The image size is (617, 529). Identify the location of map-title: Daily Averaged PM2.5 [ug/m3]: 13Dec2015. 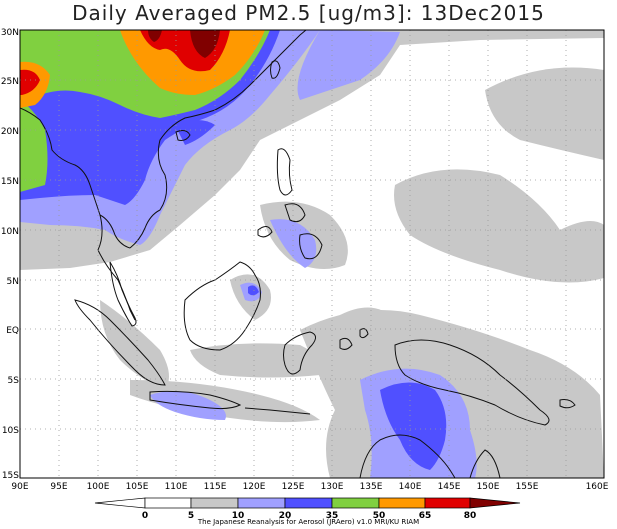
(308, 13).